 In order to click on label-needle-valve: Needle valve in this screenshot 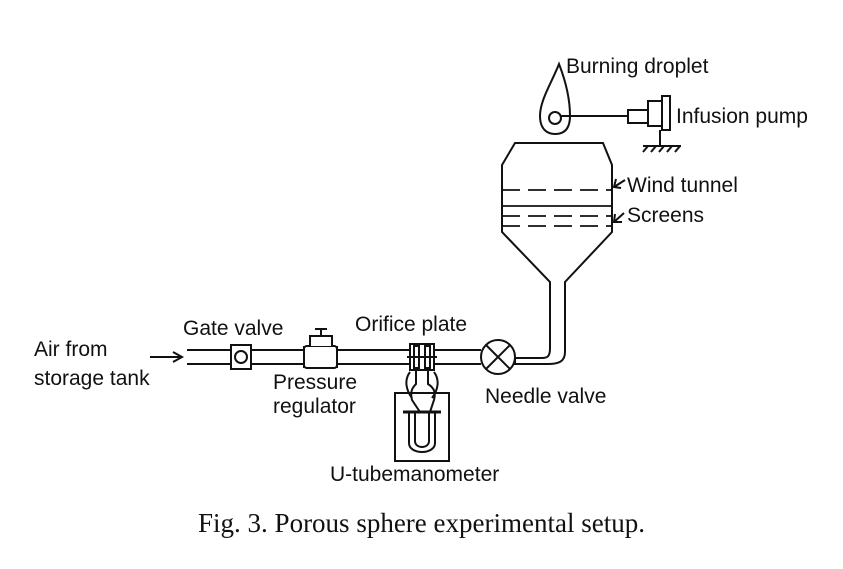, I will do `click(545, 396)`.